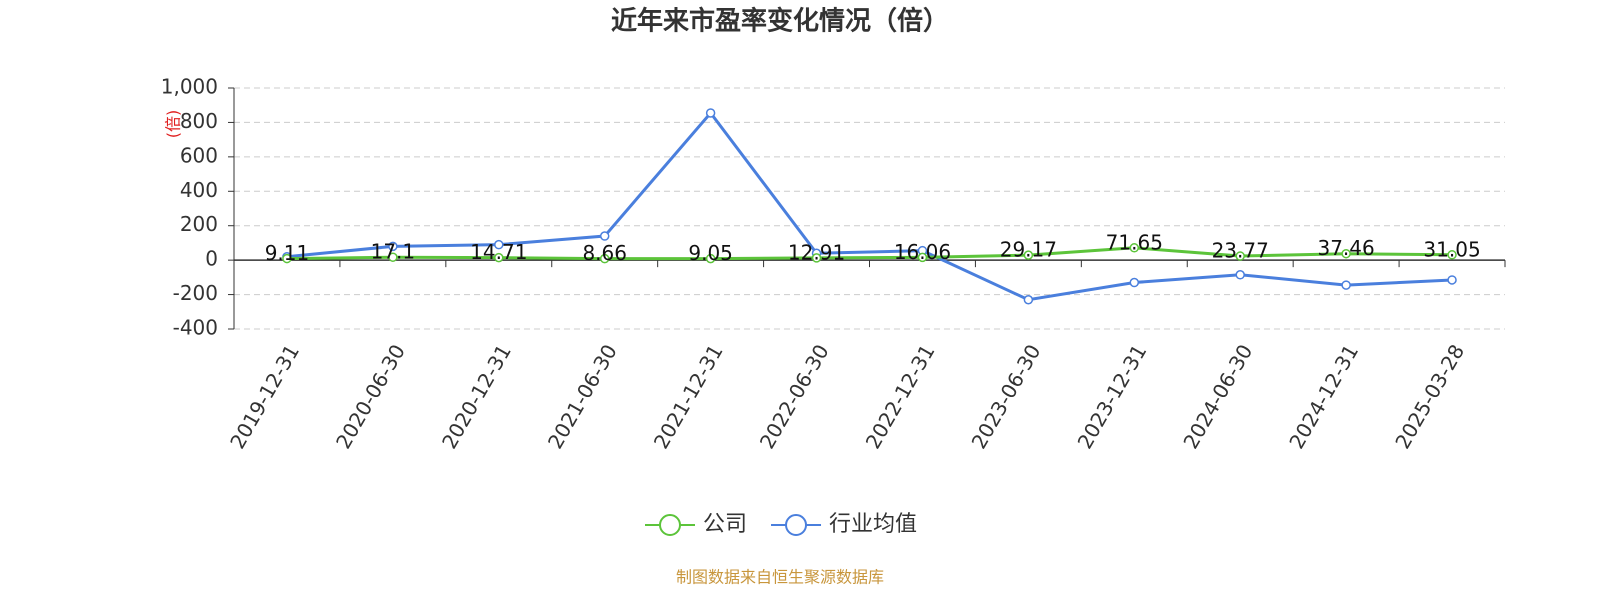 Image resolution: width=1600 pixels, height=600 pixels. What do you see at coordinates (199, 224) in the screenshot?
I see `y-tick-label: 200` at bounding box center [199, 224].